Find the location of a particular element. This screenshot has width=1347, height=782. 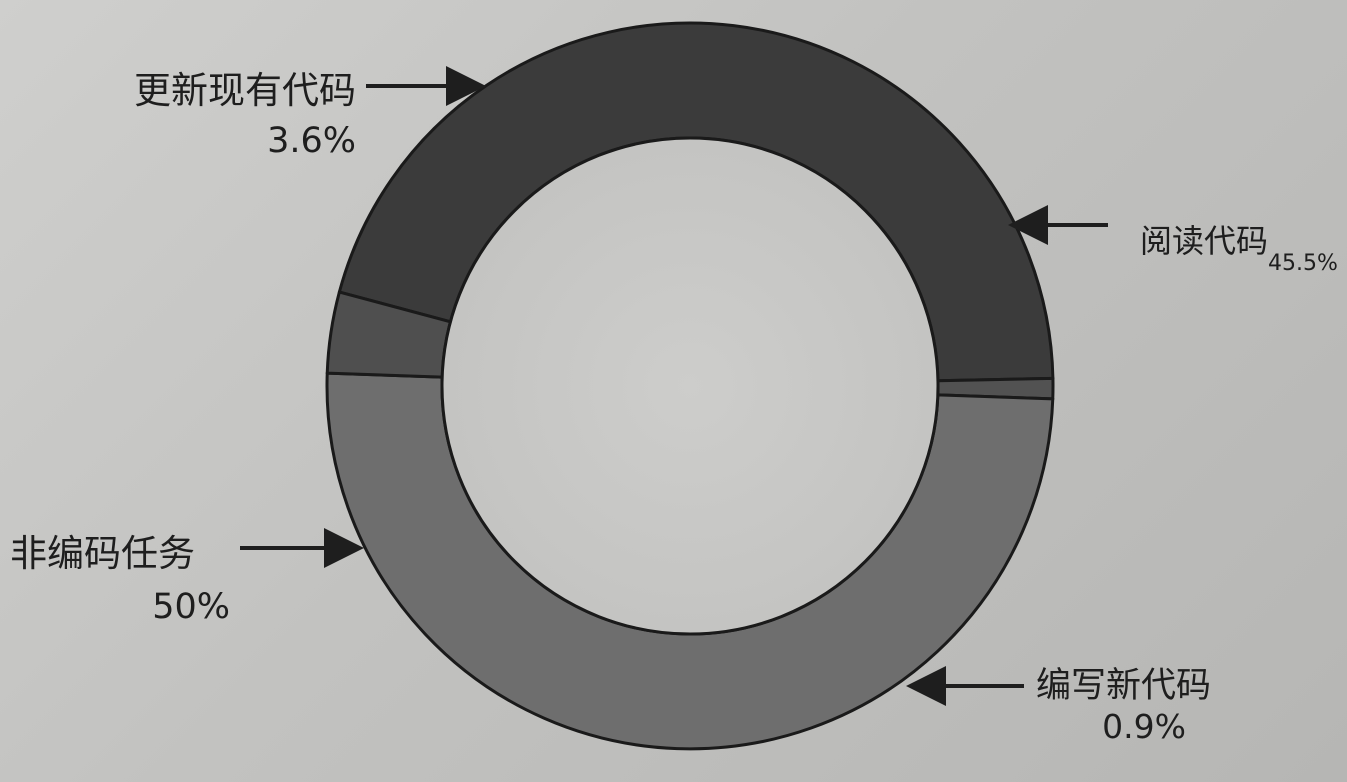

slice-percent-reading: 45.5% is located at coordinates (1303, 263).